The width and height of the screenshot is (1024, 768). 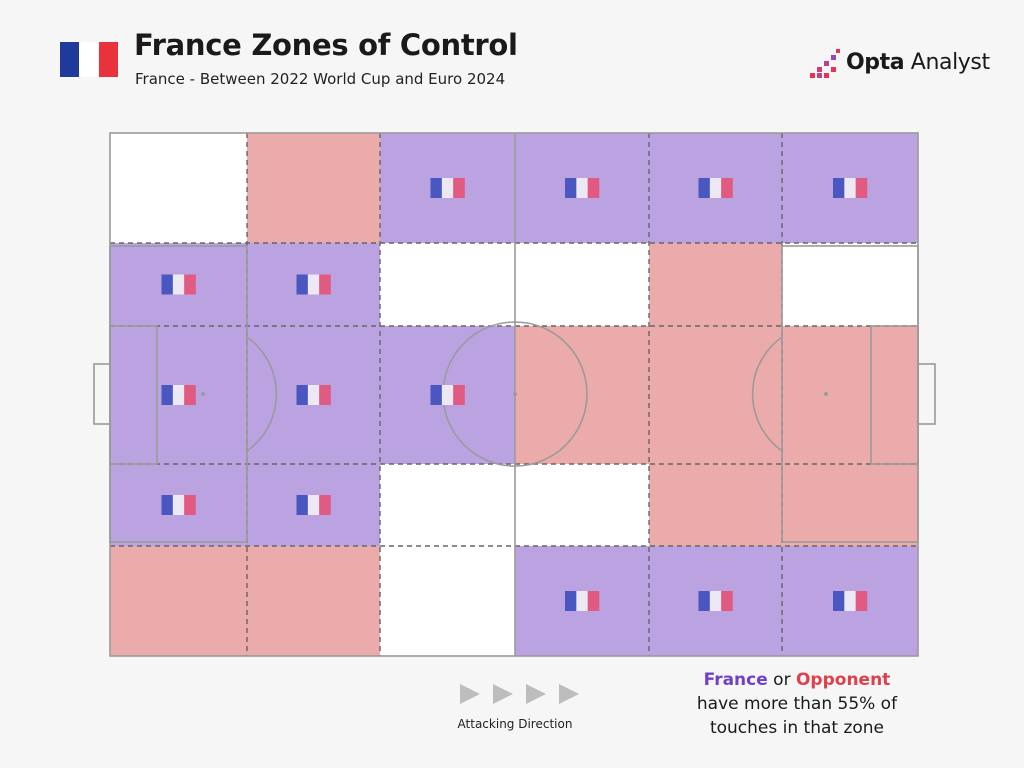 What do you see at coordinates (843, 680) in the screenshot?
I see `legend-opponent: Opponent` at bounding box center [843, 680].